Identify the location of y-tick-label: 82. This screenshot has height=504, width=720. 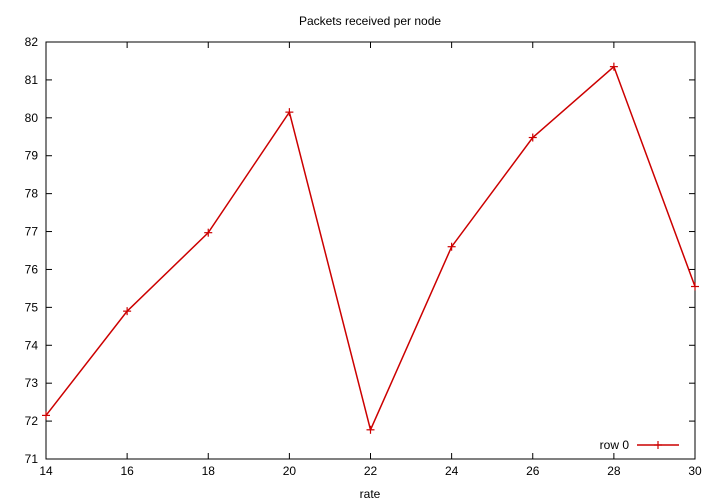
(32, 42).